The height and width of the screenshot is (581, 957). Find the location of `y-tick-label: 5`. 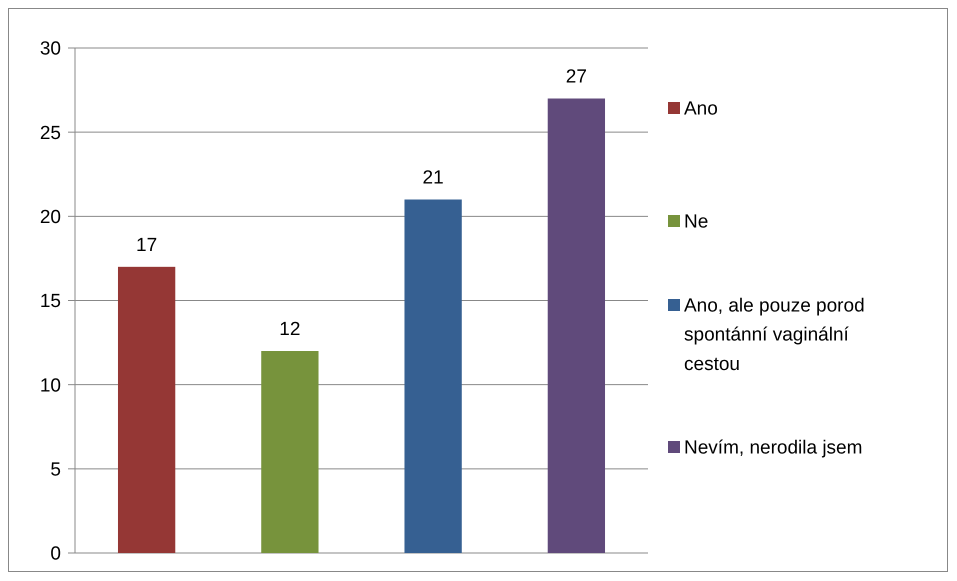

y-tick-label: 5 is located at coordinates (55, 469).